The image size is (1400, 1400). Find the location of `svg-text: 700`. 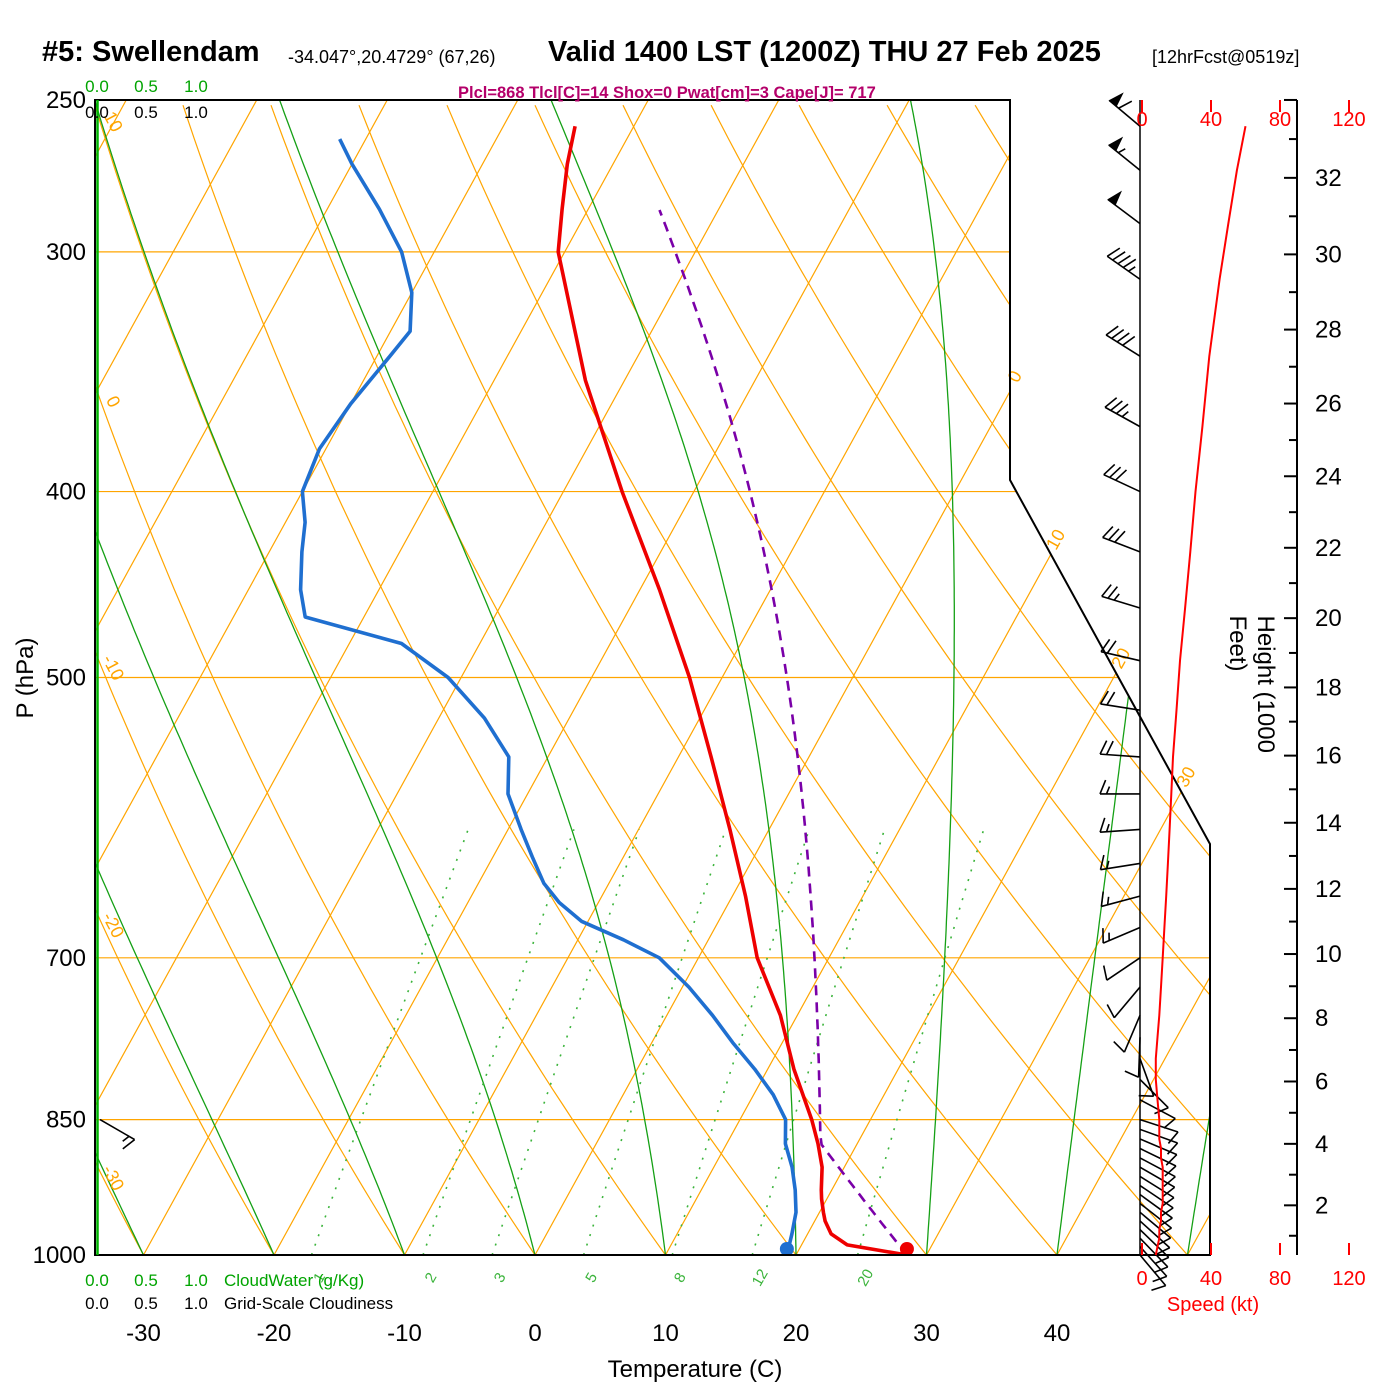

svg-text: 700 is located at coordinates (66, 958).